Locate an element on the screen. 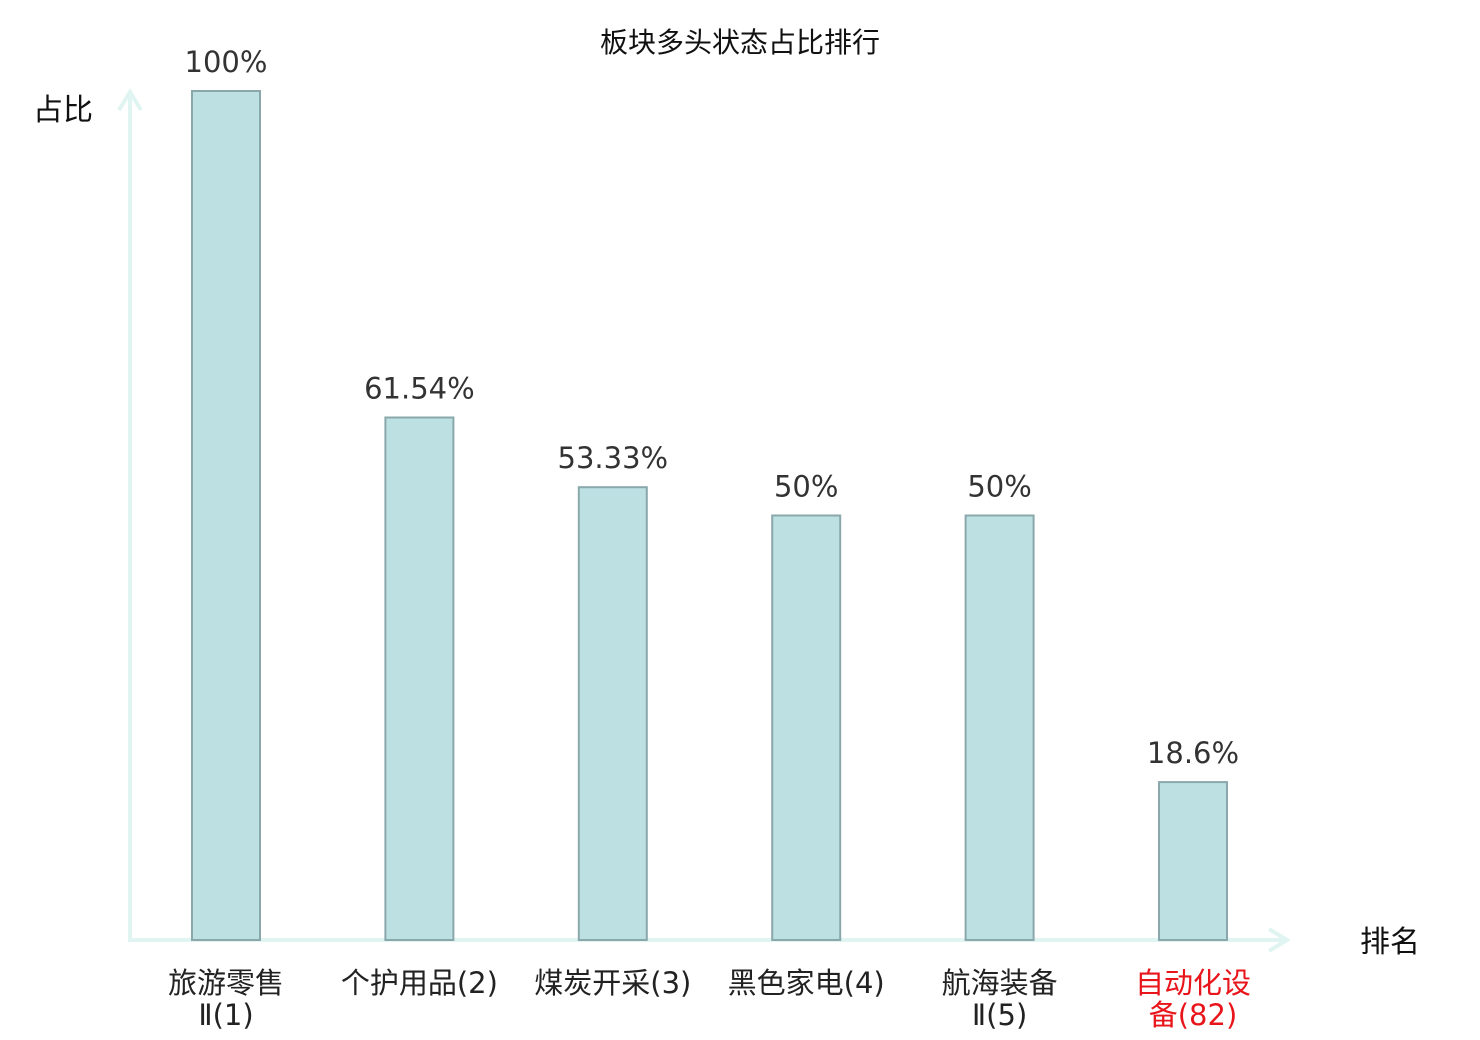 The image size is (1480, 1040). value-label-1: 100% is located at coordinates (226, 62).